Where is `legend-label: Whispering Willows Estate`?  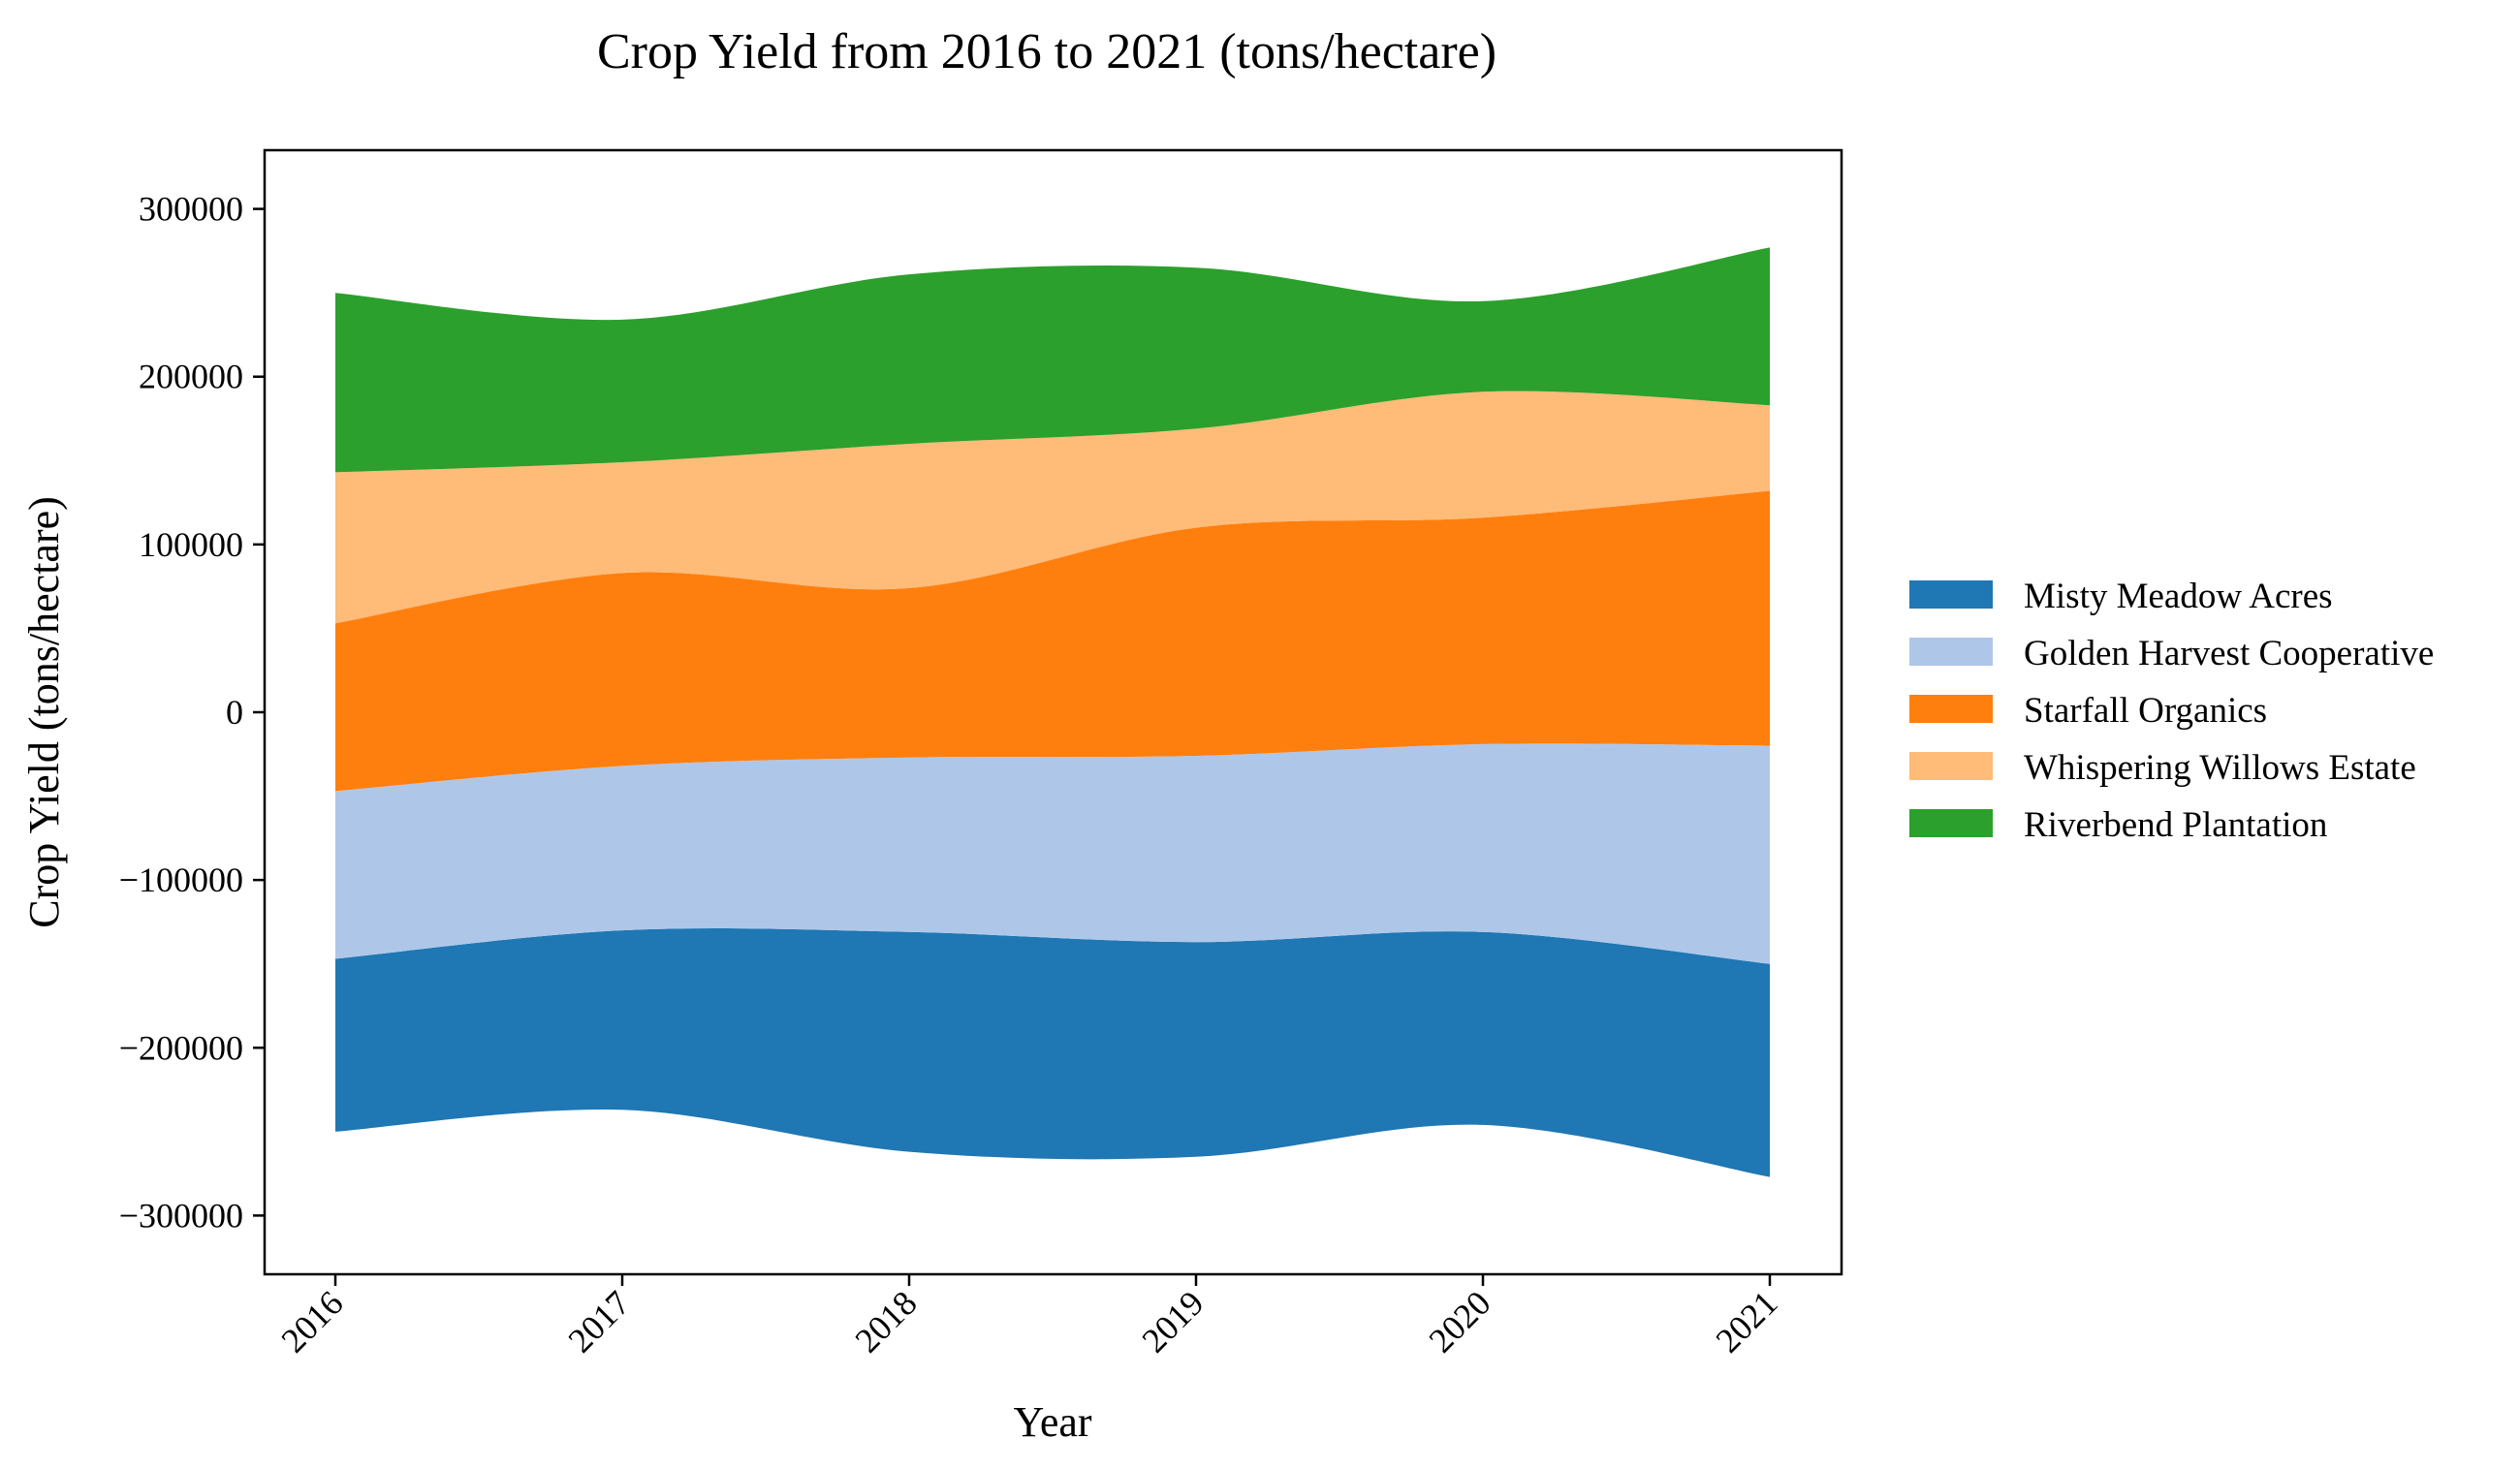
legend-label: Whispering Willows Estate is located at coordinates (2220, 768).